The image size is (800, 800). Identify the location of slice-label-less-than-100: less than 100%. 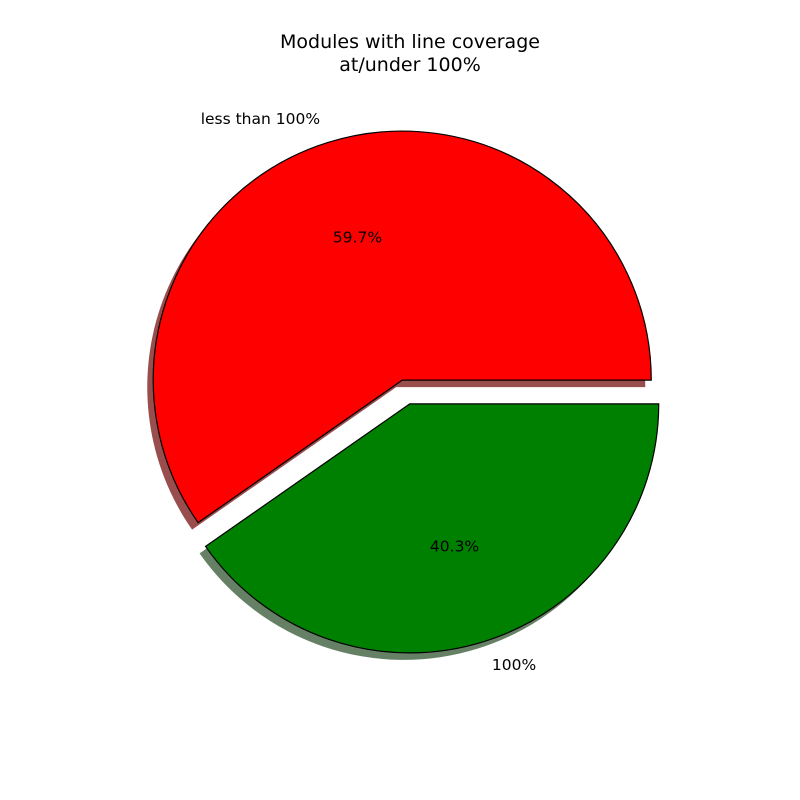
(260, 119).